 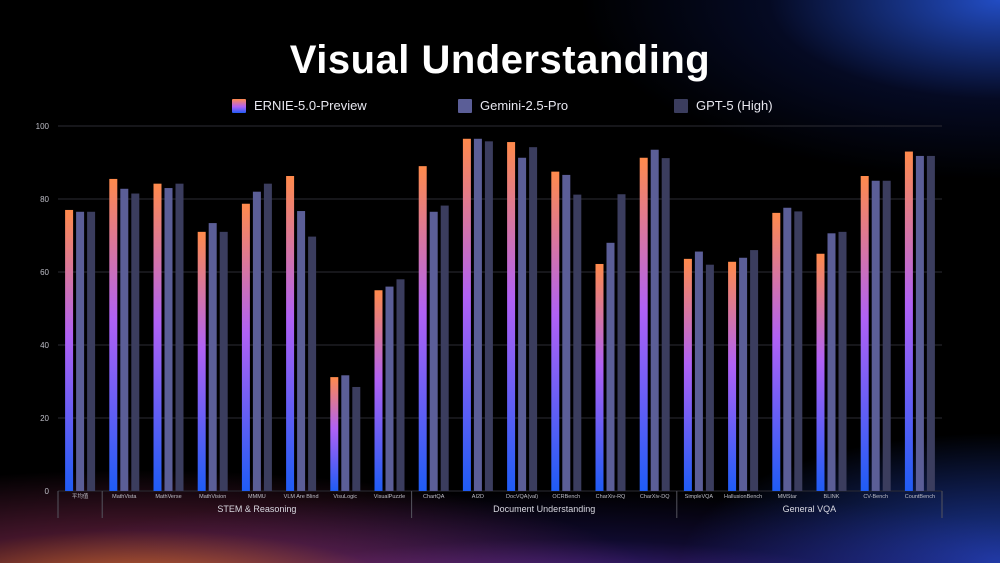 What do you see at coordinates (544, 509) in the screenshot?
I see `group-label: Document Understanding` at bounding box center [544, 509].